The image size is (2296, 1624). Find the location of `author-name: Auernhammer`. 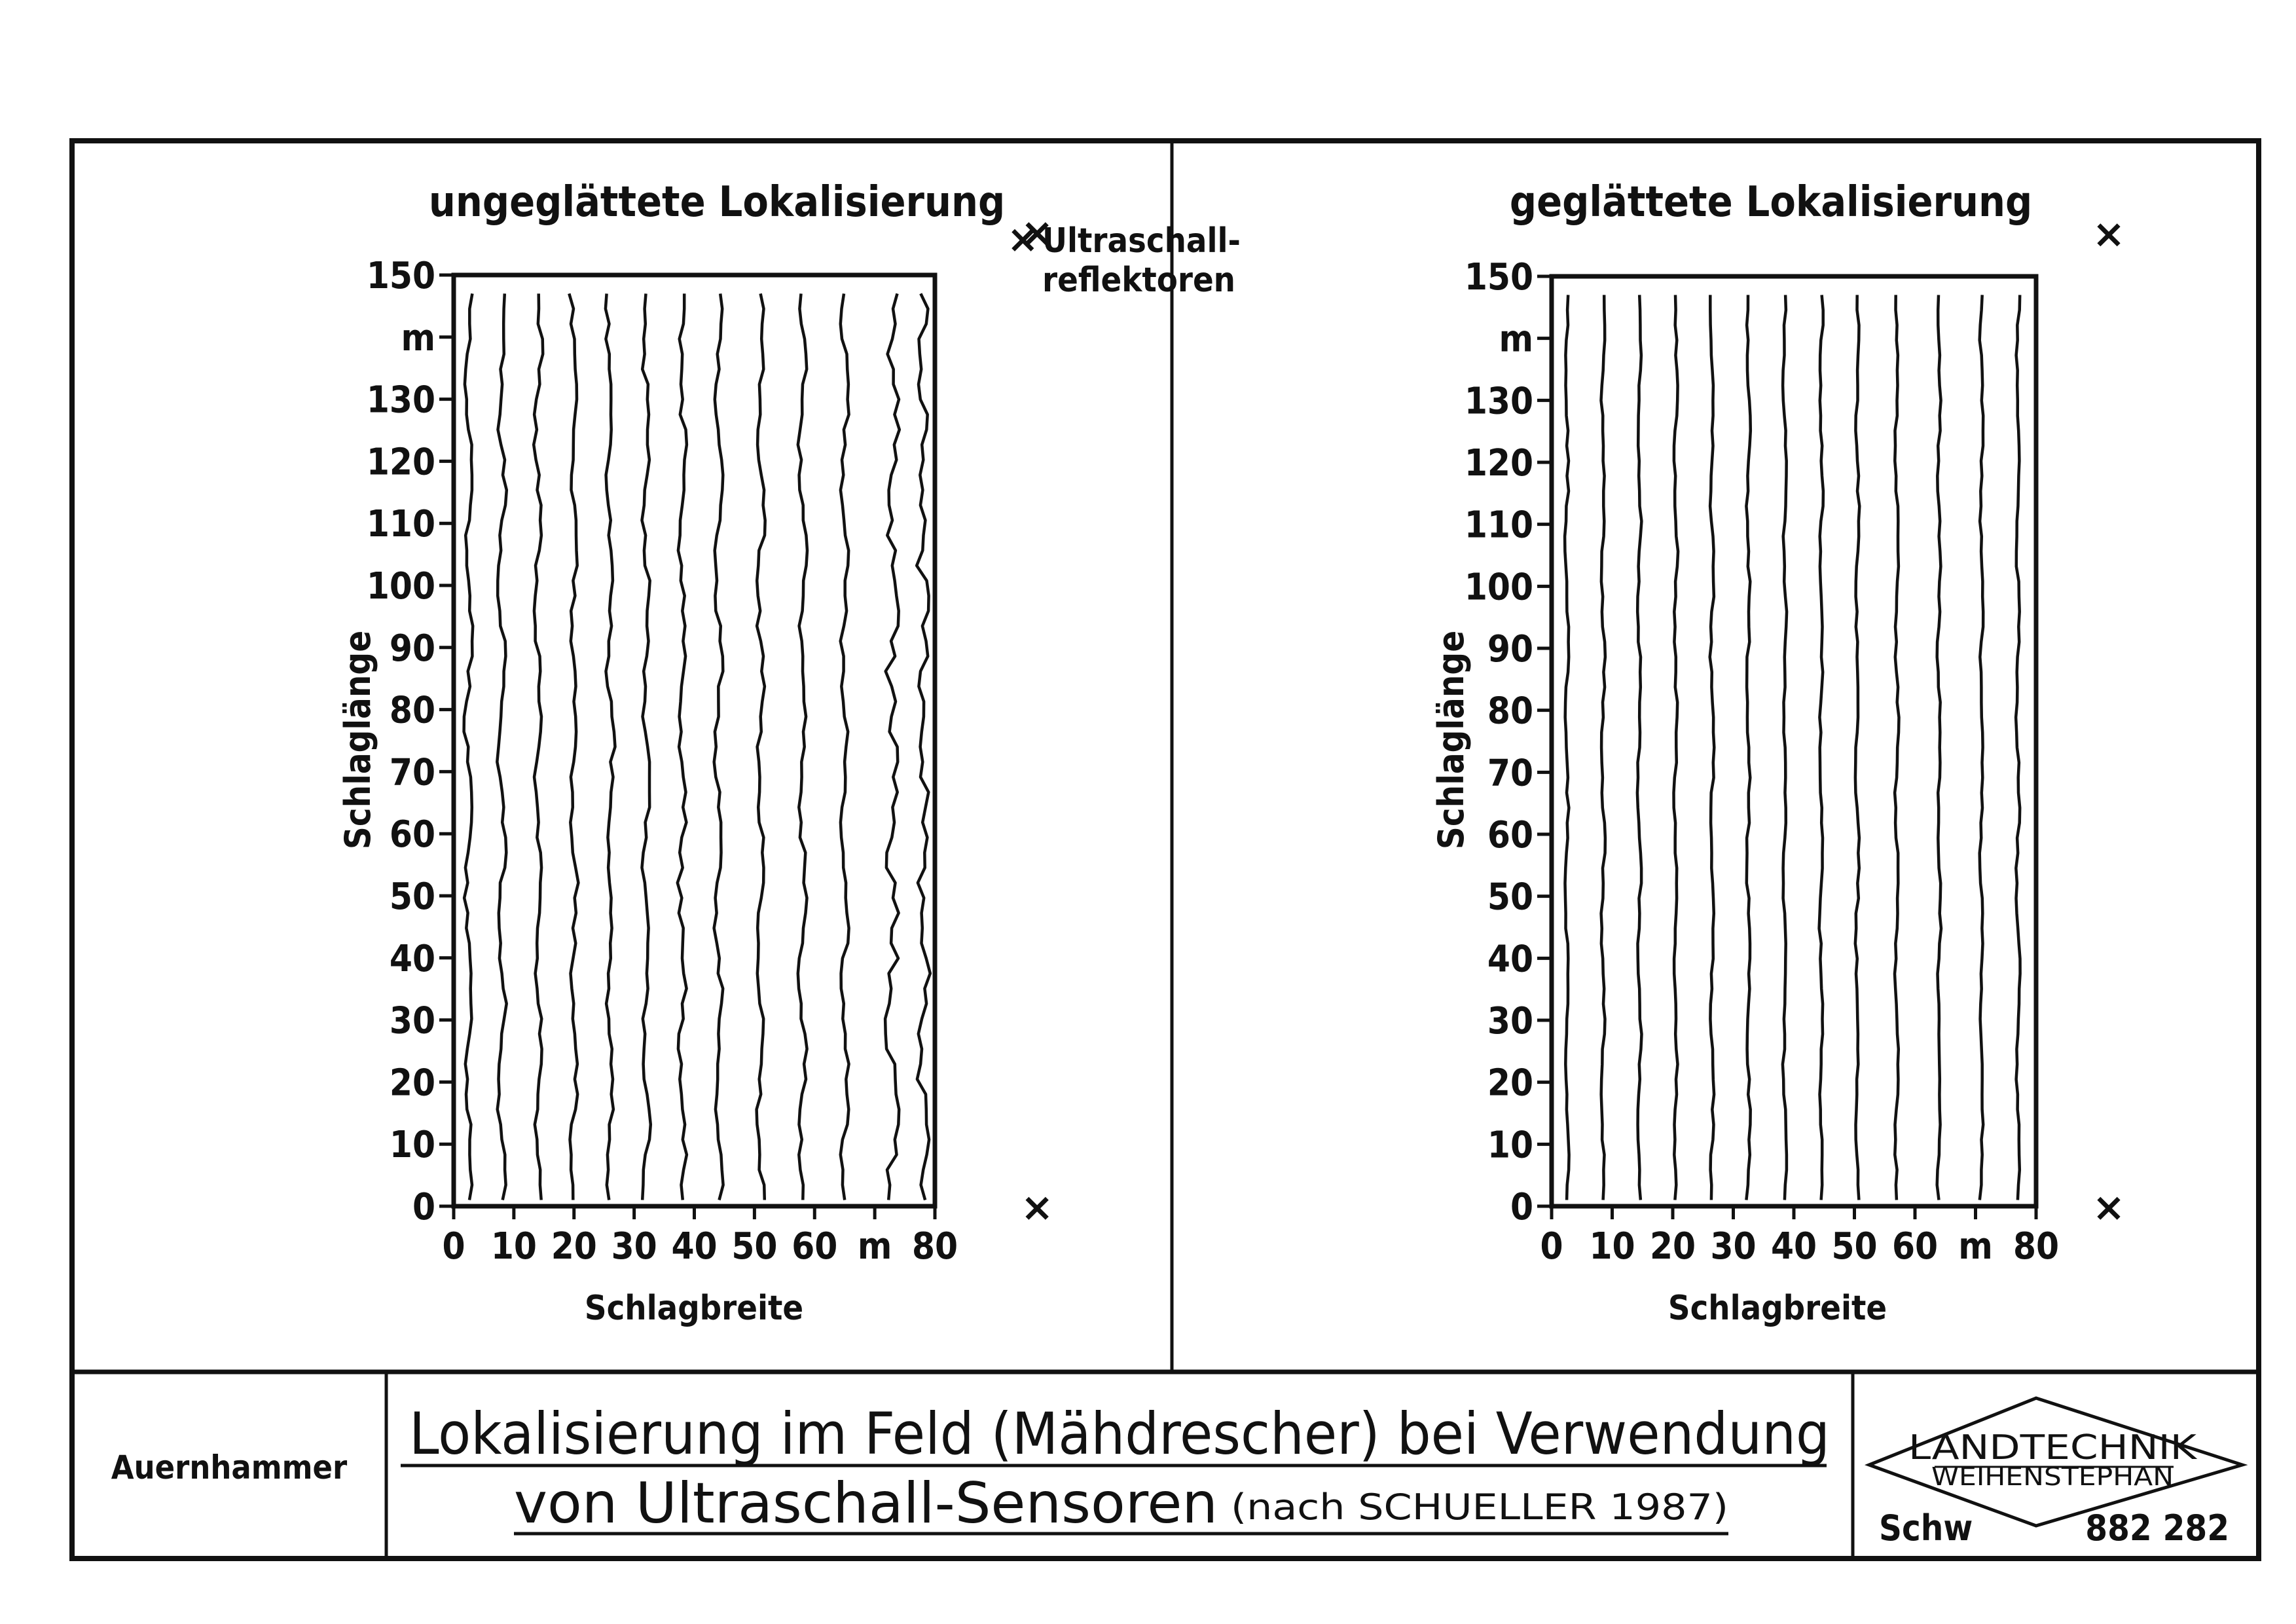

author-name: Auernhammer is located at coordinates (229, 1467).